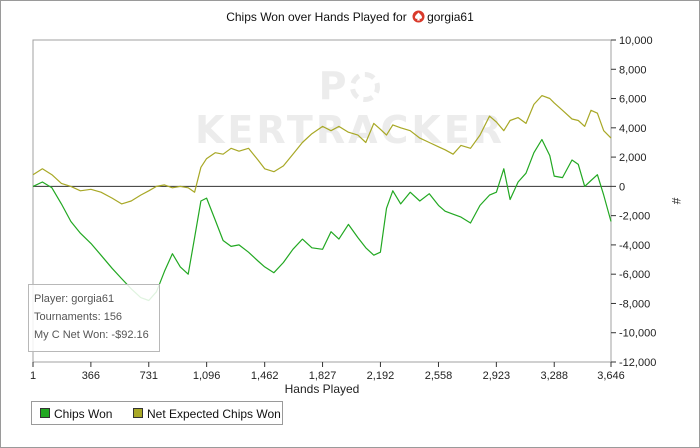  Describe the element at coordinates (637, 334) in the screenshot. I see `y-tick-label: -10,000` at that location.